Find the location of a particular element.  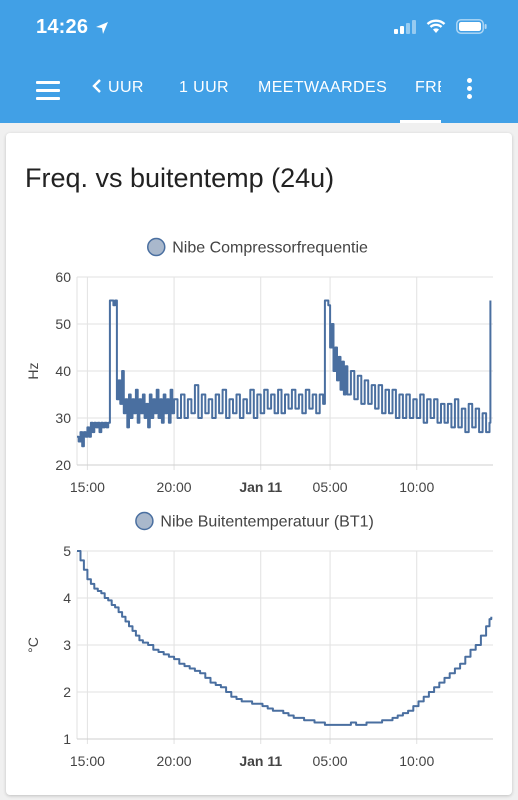

status-time-text: 14:26 is located at coordinates (62, 27).